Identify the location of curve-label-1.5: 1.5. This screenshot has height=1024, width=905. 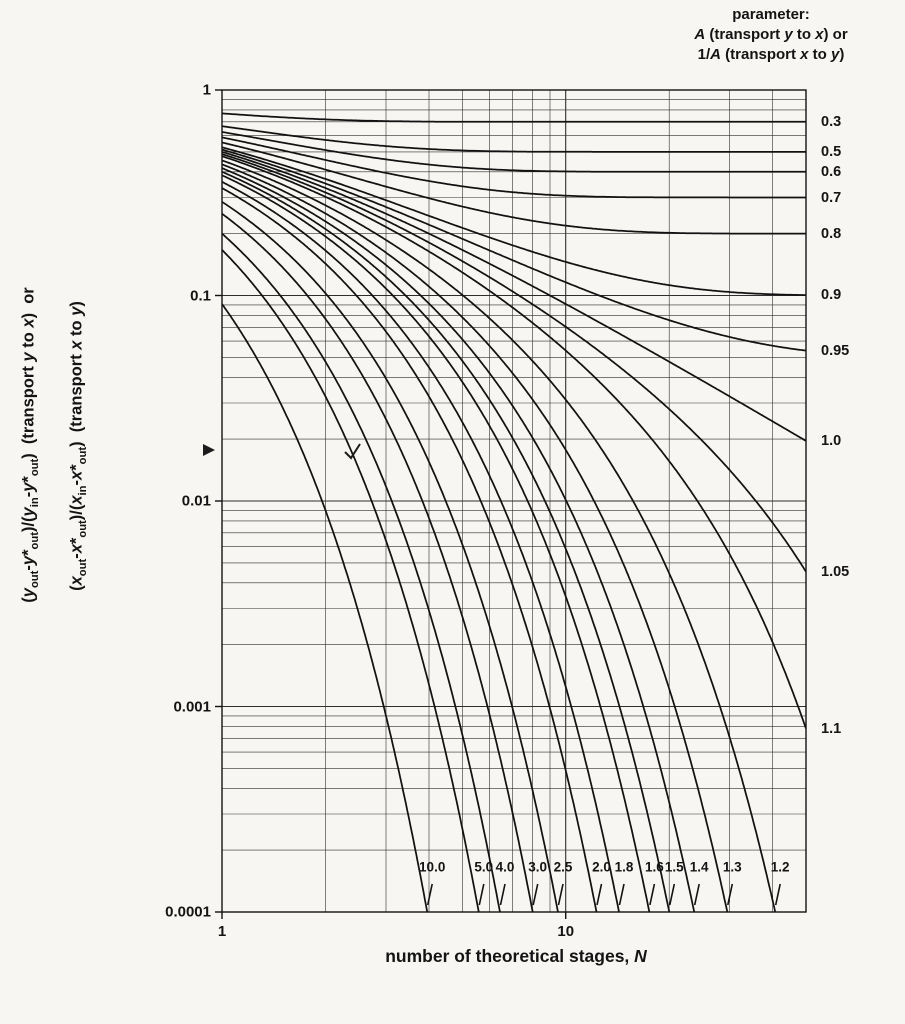
(674, 867).